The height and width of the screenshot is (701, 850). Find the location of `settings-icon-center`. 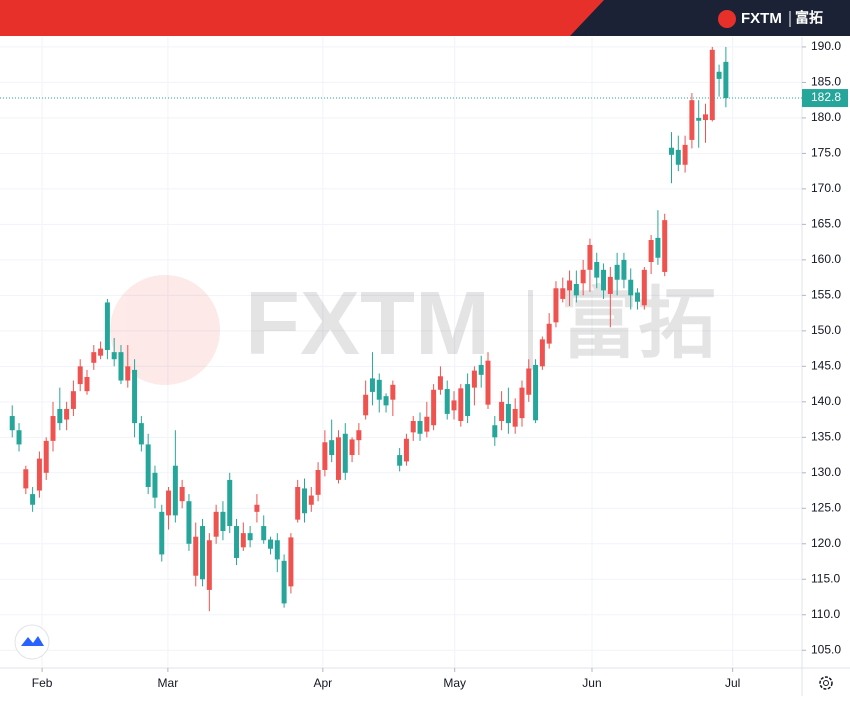

settings-icon-center is located at coordinates (826, 683).